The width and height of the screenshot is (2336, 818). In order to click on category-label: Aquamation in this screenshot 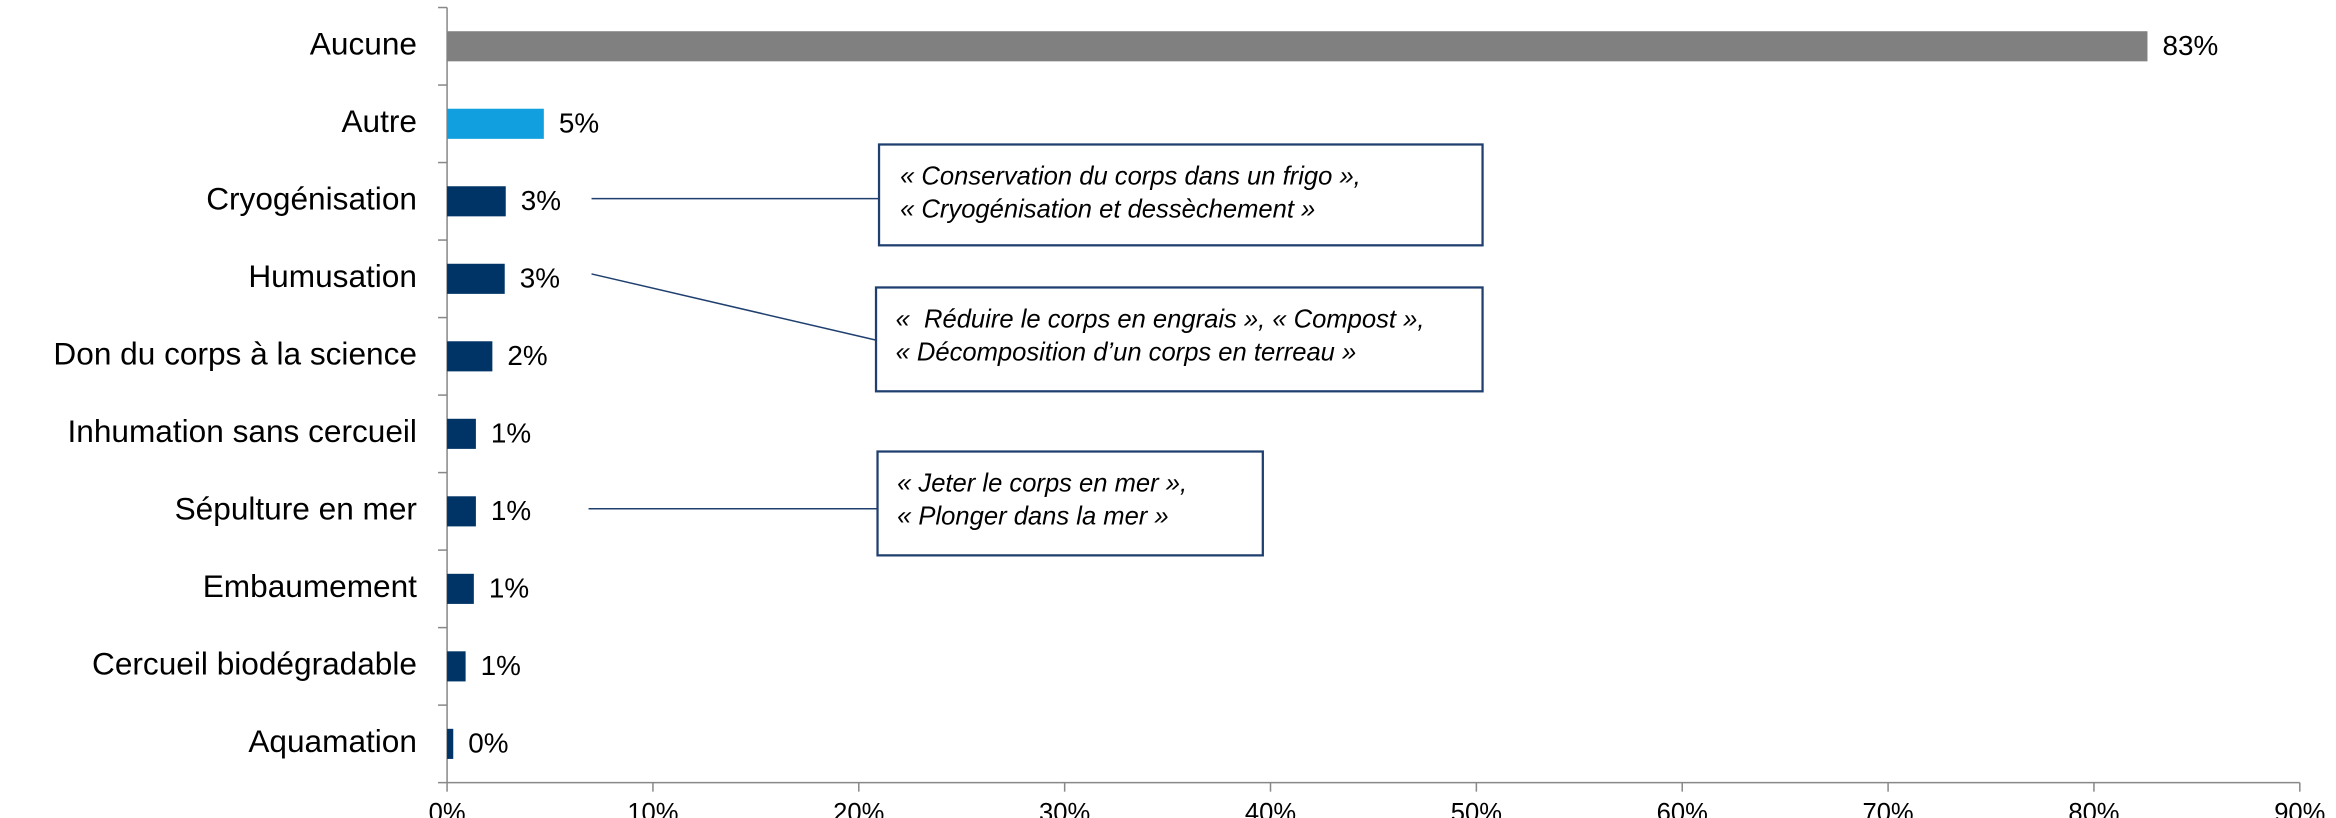, I will do `click(332, 741)`.